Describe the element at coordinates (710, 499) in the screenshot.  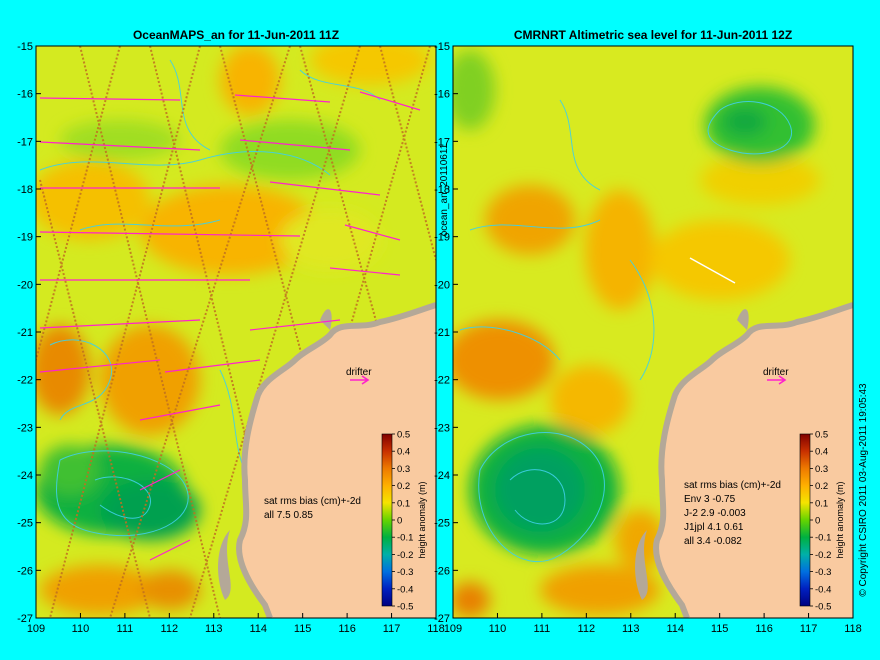
I see `right-bias-row: Env 3 -0.75` at that location.